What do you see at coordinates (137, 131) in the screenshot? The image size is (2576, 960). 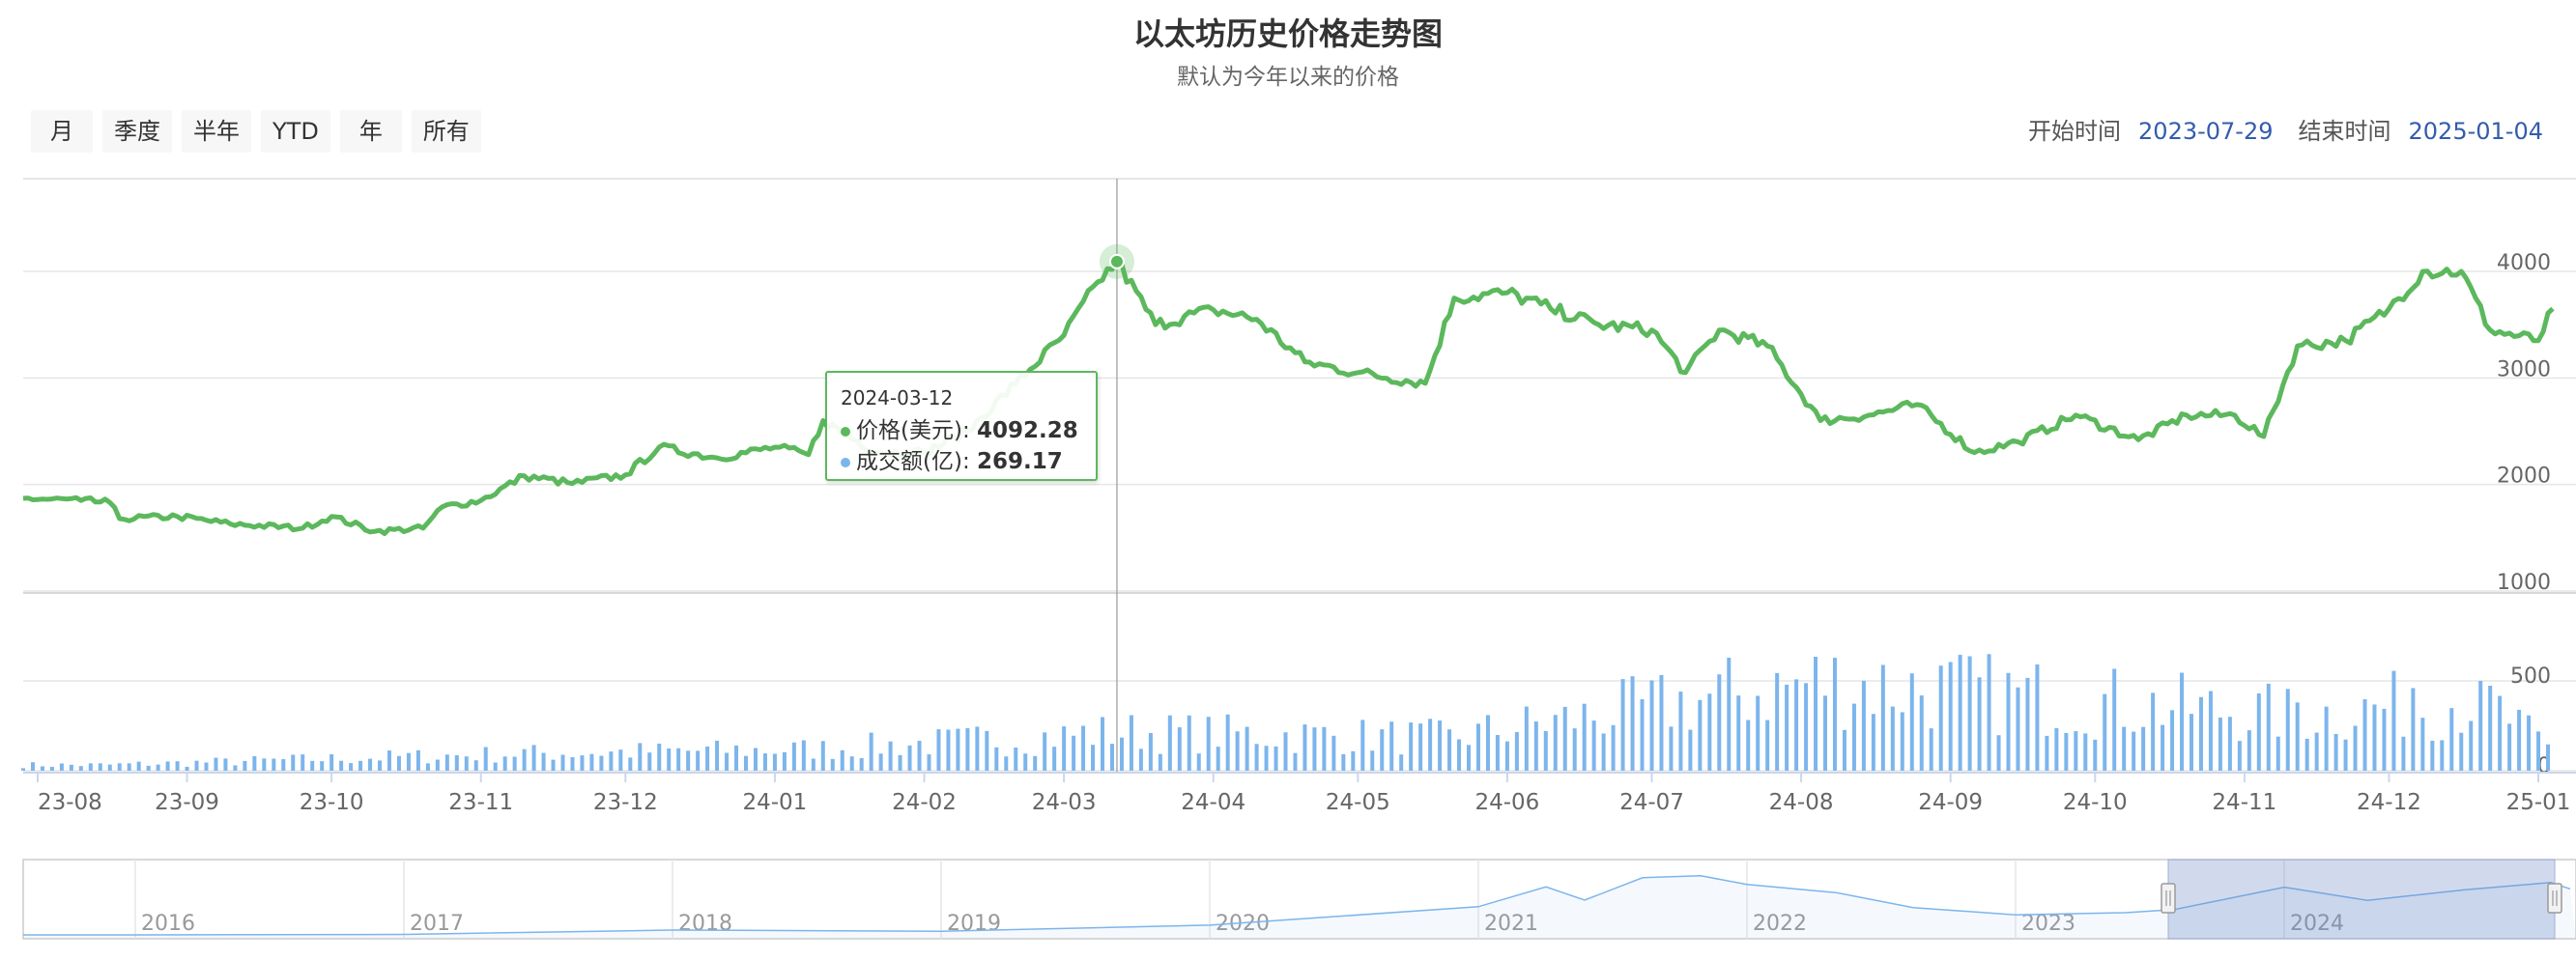 I see `range-button-quarter: 季度` at bounding box center [137, 131].